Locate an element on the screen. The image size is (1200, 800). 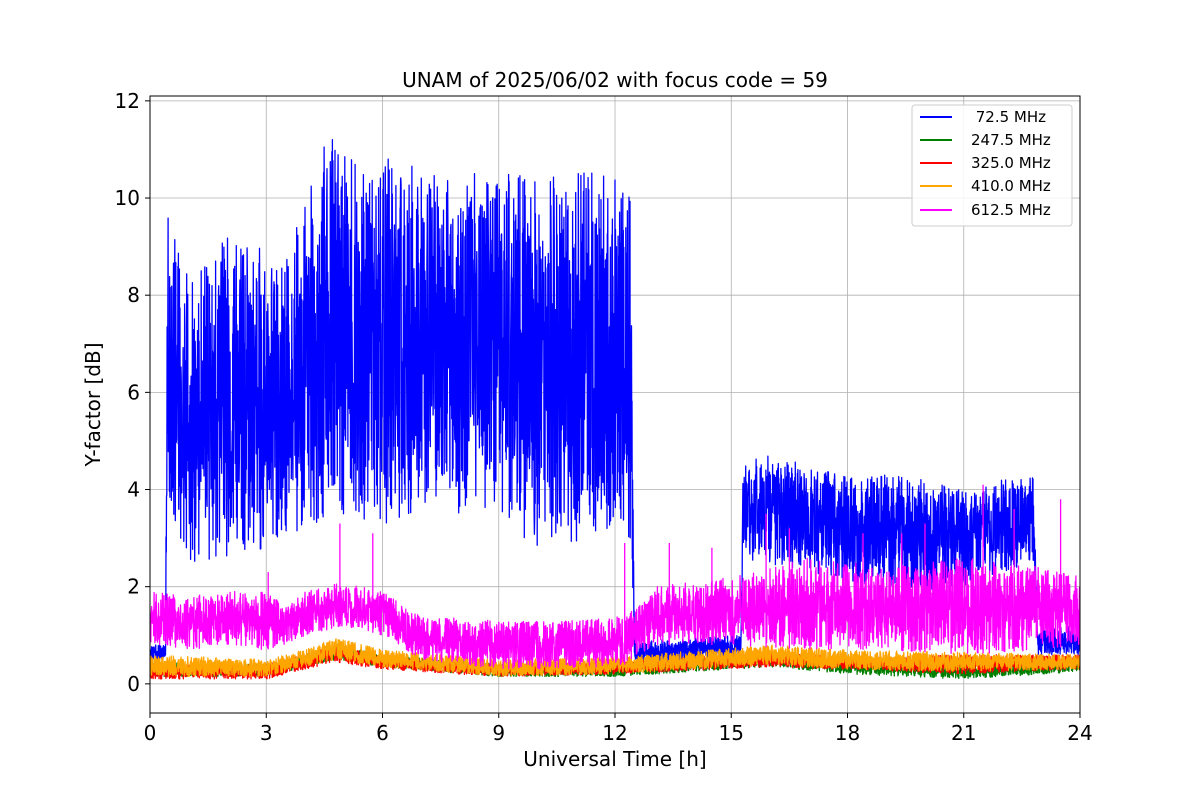
x-tick-label: 0 is located at coordinates (150, 733).